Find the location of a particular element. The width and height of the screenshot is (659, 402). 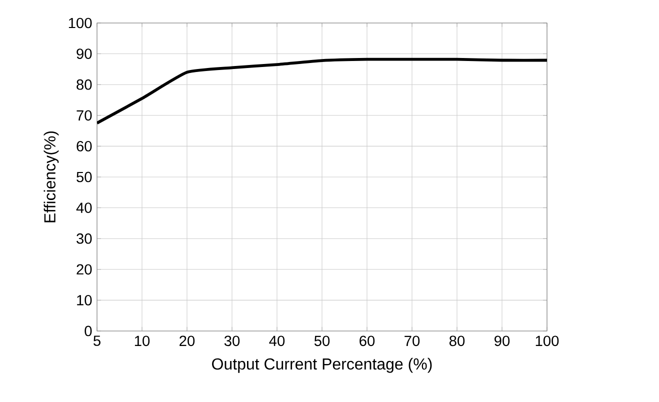

y-tick-label: 90 is located at coordinates (84, 53).